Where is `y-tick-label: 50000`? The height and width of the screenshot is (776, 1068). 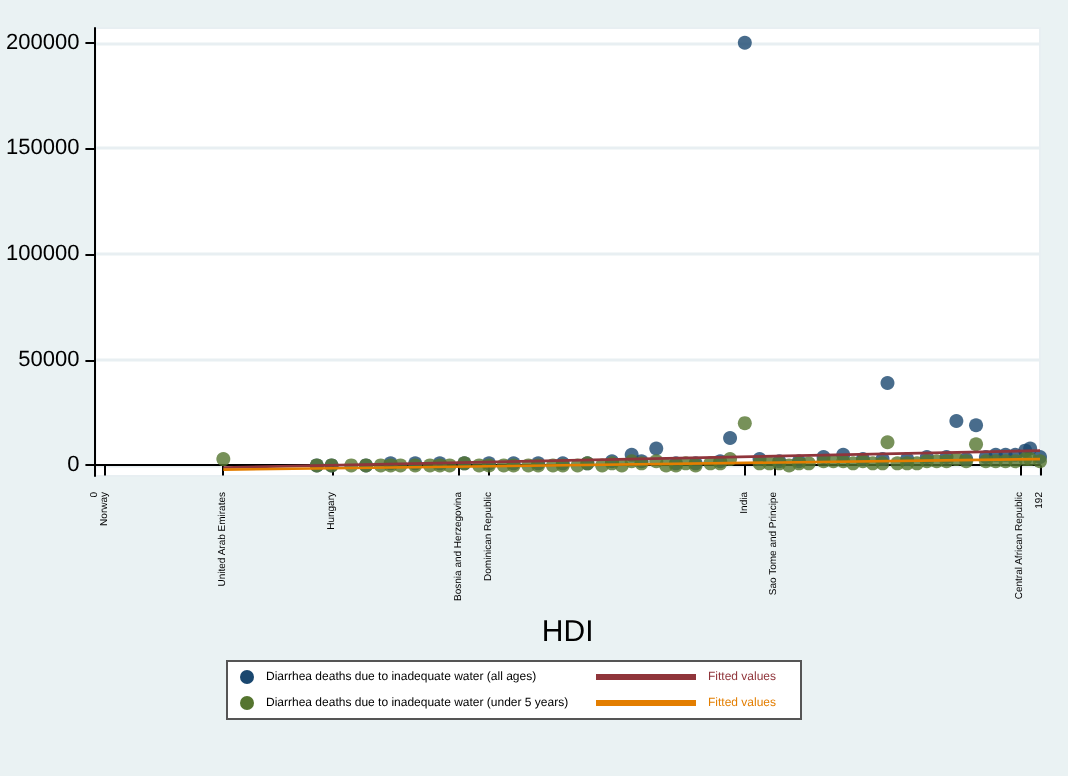 y-tick-label: 50000 is located at coordinates (49, 359).